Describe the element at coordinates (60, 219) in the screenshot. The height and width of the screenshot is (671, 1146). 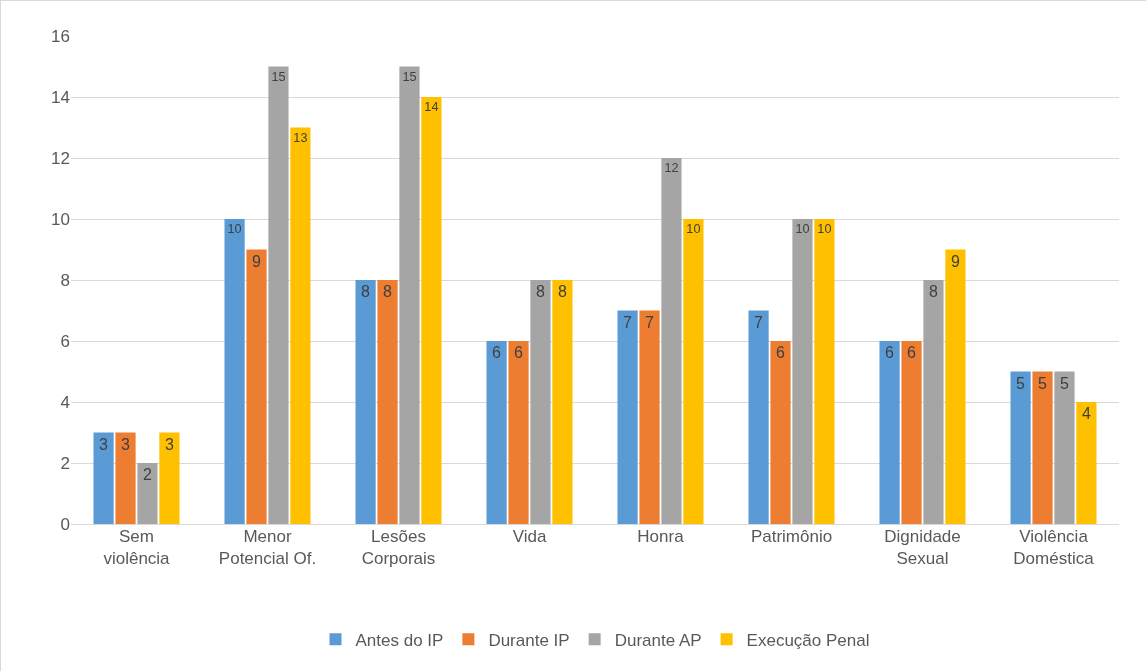
I see `y-tick-label: 10` at that location.